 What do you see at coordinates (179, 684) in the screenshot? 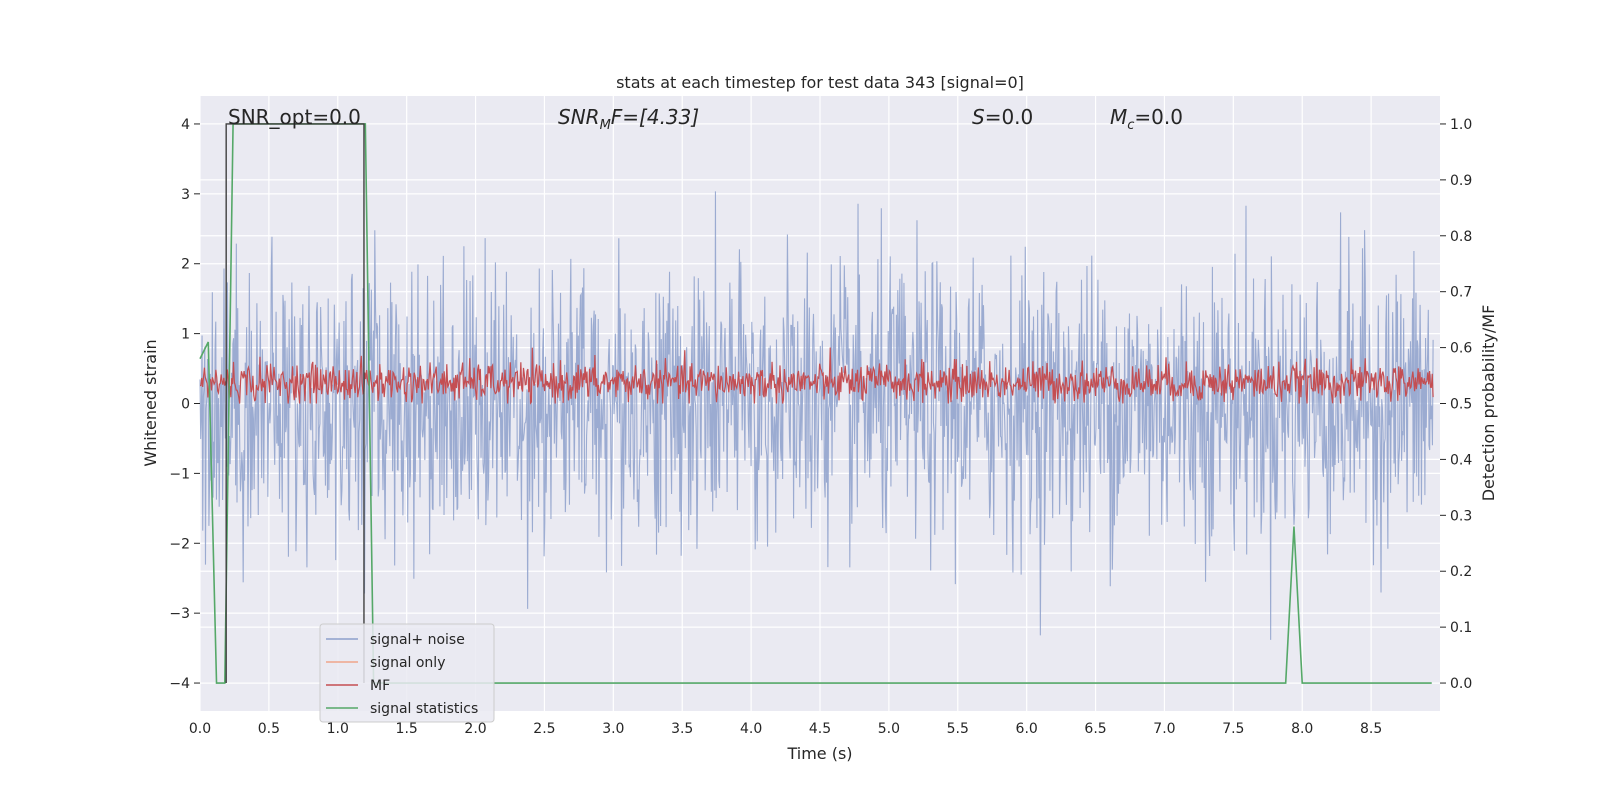
I see `y-tick-left-label: −4` at bounding box center [179, 684].